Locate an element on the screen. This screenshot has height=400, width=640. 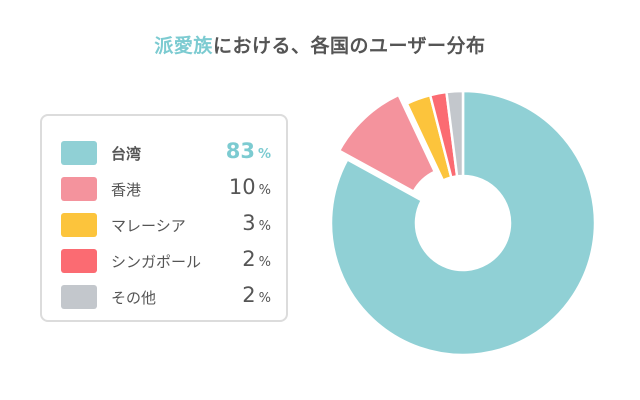
legend-value-number: 3 is located at coordinates (249, 223).